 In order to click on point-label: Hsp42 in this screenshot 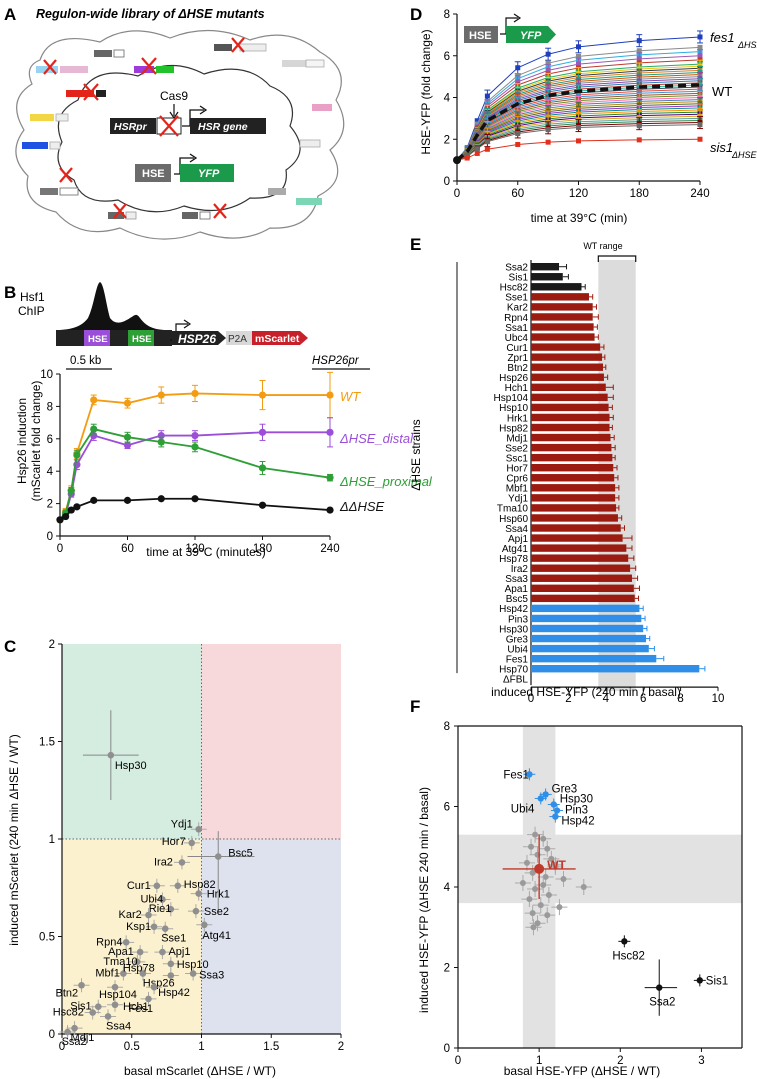, I will do `click(174, 993)`.